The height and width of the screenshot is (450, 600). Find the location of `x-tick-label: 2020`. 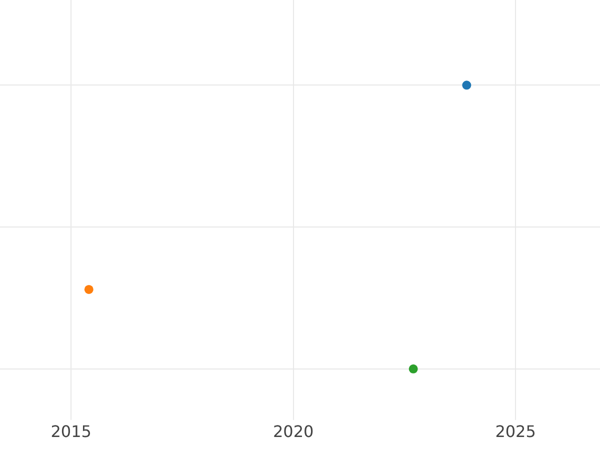

x-tick-label: 2020 is located at coordinates (293, 431).